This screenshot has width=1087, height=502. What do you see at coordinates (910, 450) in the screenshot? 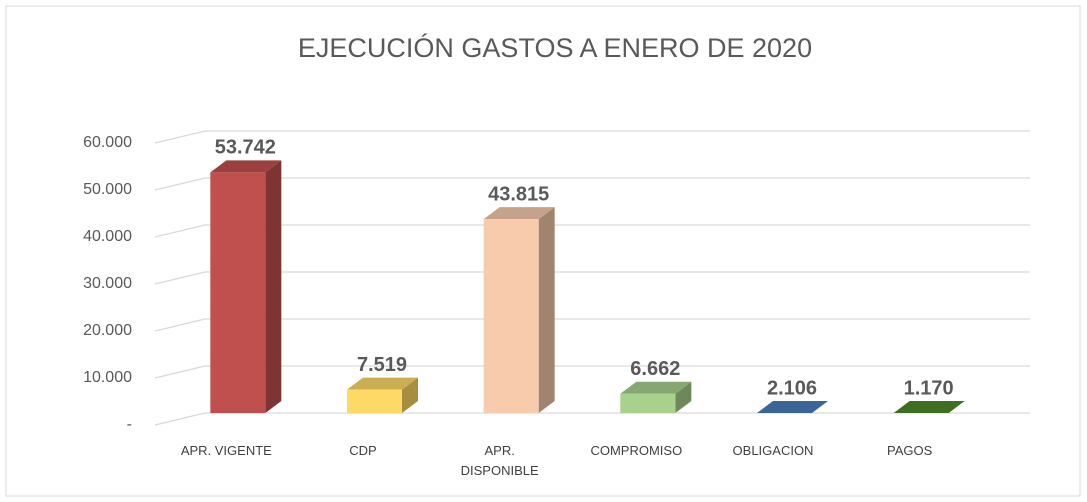
I see `x-tick-label: PAGOS` at bounding box center [910, 450].